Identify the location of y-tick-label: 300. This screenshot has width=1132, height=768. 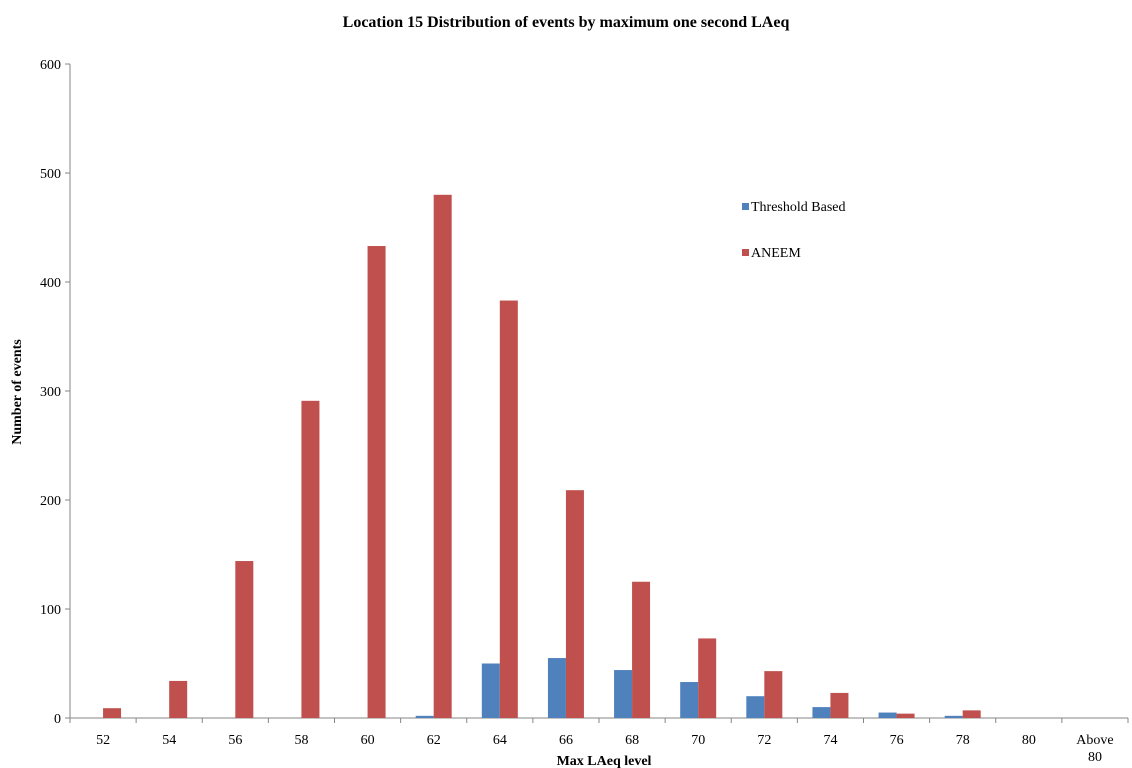
(50, 392).